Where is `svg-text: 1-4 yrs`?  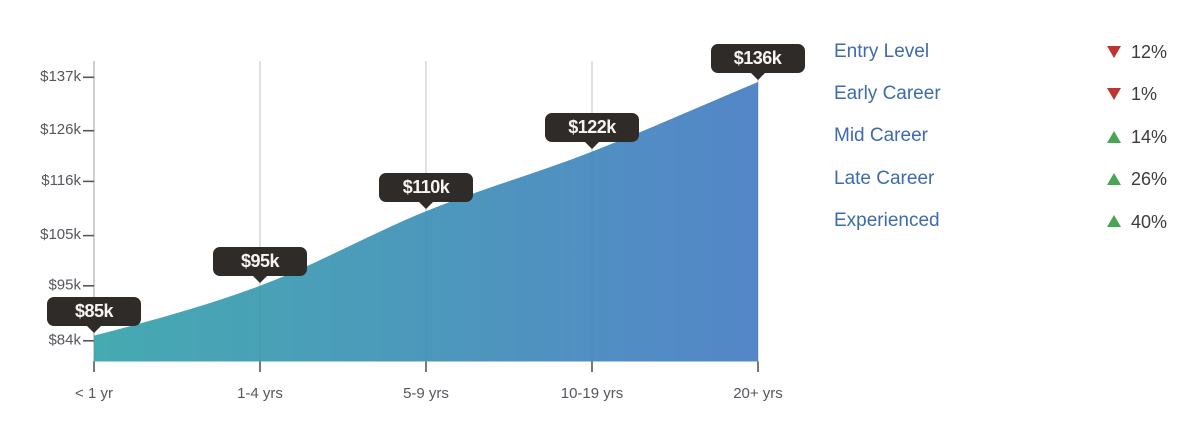 svg-text: 1-4 yrs is located at coordinates (260, 393).